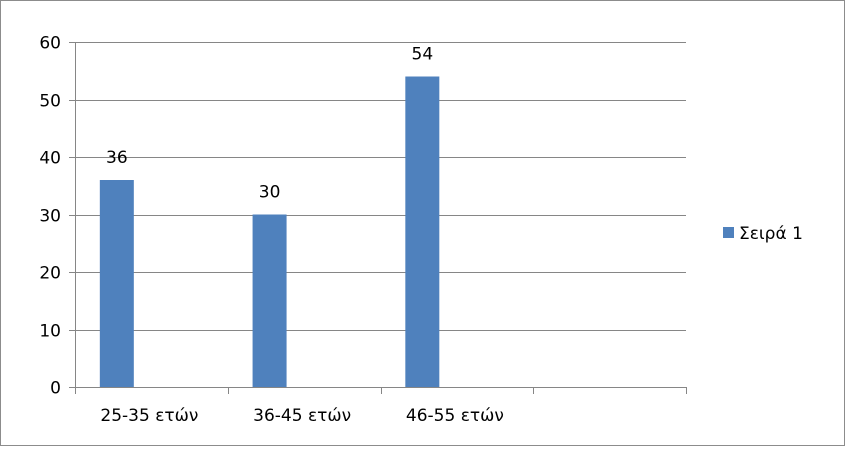 The height and width of the screenshot is (450, 845). I want to click on y-tick-label: 20, so click(50, 274).